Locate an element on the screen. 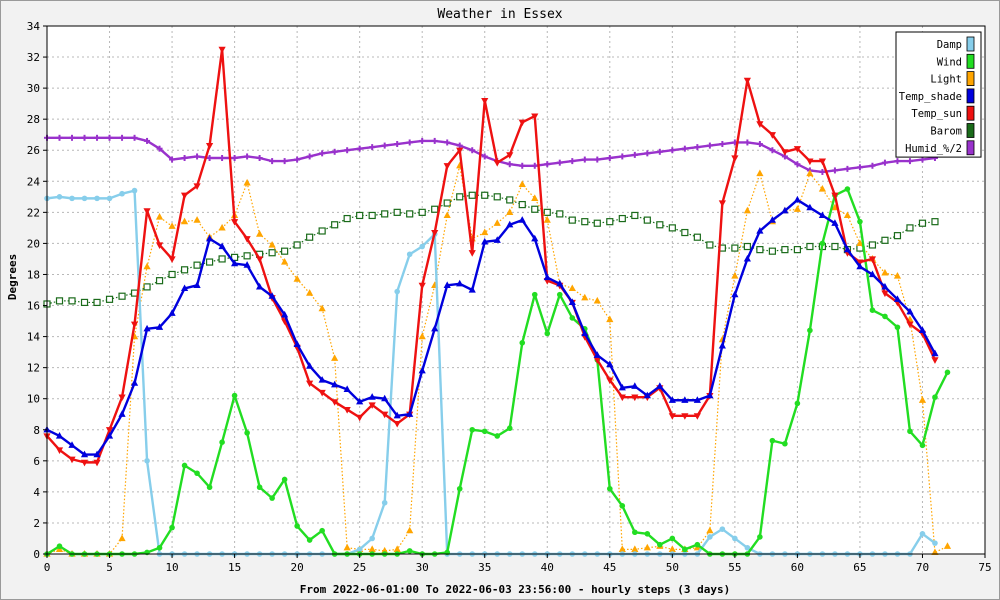  y-tick-label: 22 is located at coordinates (33, 212).